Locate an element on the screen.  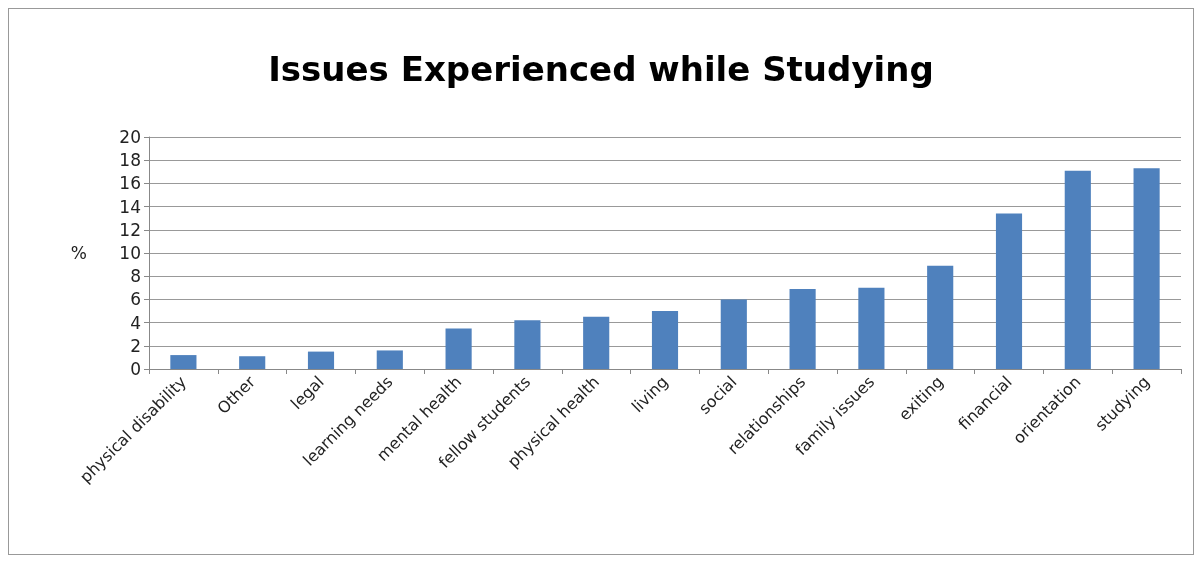
y-tick-label: 16 is located at coordinates (130, 183).